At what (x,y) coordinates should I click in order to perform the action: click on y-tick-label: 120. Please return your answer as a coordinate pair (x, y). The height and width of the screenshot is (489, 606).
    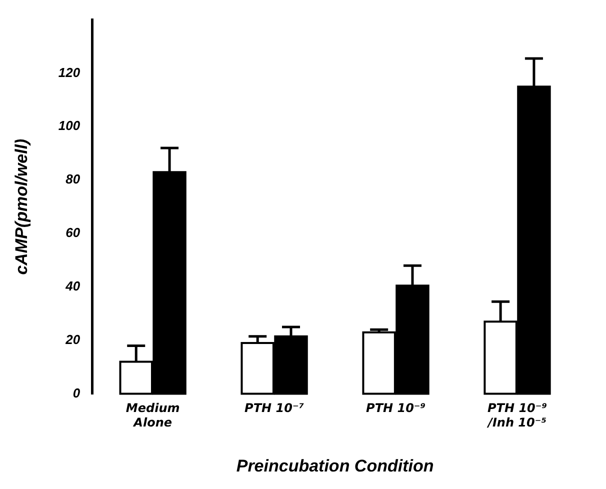
    Looking at the image, I should click on (69, 72).